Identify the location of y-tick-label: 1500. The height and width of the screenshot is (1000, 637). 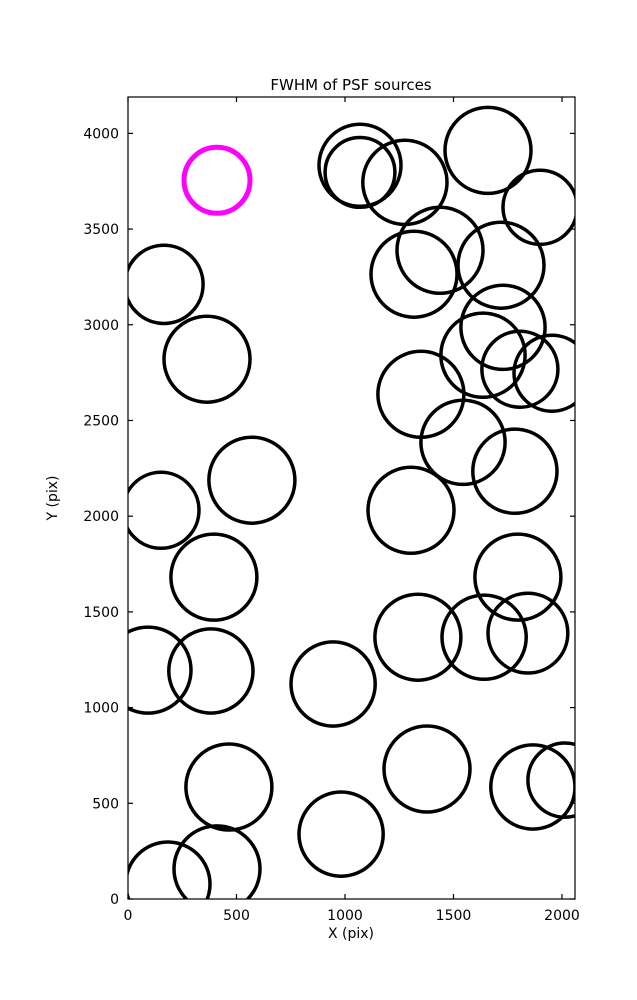
(101, 613).